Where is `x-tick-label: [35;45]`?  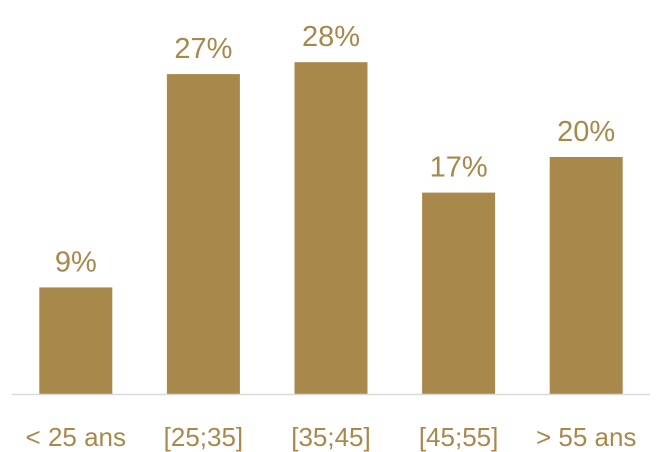
x-tick-label: [35;45] is located at coordinates (331, 437).